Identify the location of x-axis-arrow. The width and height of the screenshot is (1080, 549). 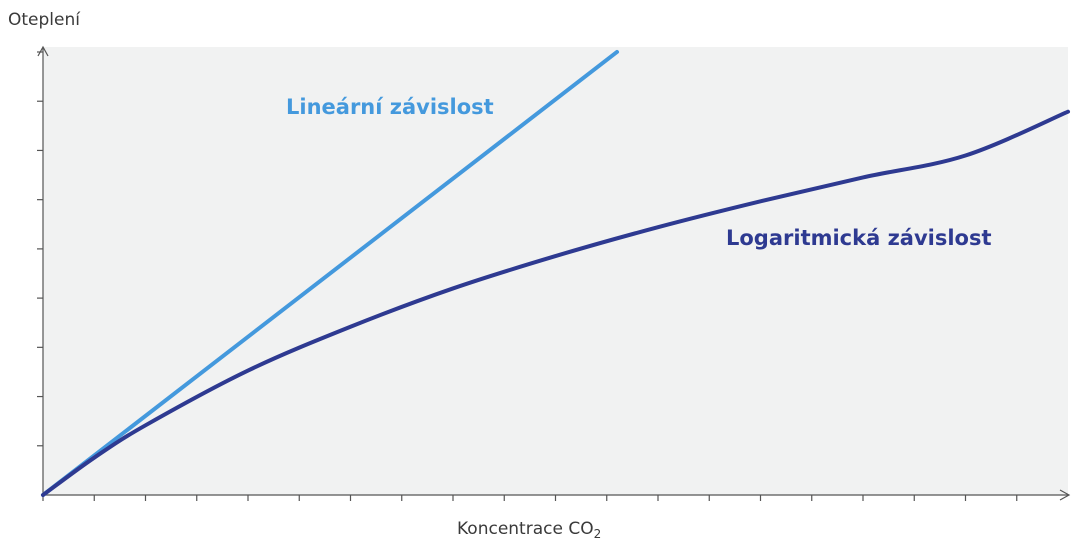
(1065, 495).